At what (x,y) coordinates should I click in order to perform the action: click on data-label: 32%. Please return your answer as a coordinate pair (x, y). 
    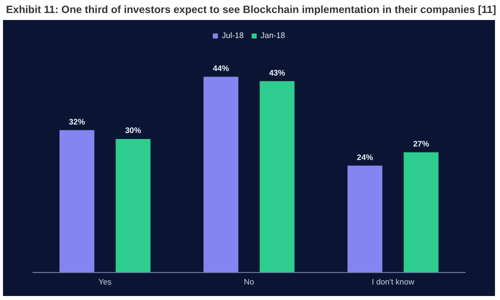
    Looking at the image, I should click on (76, 121).